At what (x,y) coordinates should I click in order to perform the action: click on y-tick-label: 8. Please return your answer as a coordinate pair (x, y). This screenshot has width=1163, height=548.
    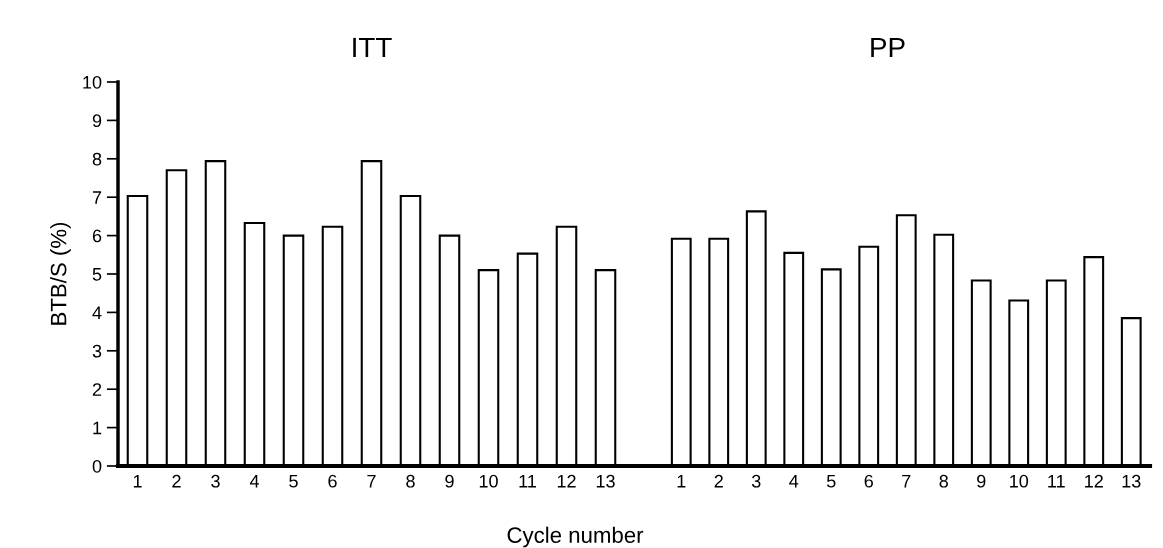
    Looking at the image, I should click on (97, 159).